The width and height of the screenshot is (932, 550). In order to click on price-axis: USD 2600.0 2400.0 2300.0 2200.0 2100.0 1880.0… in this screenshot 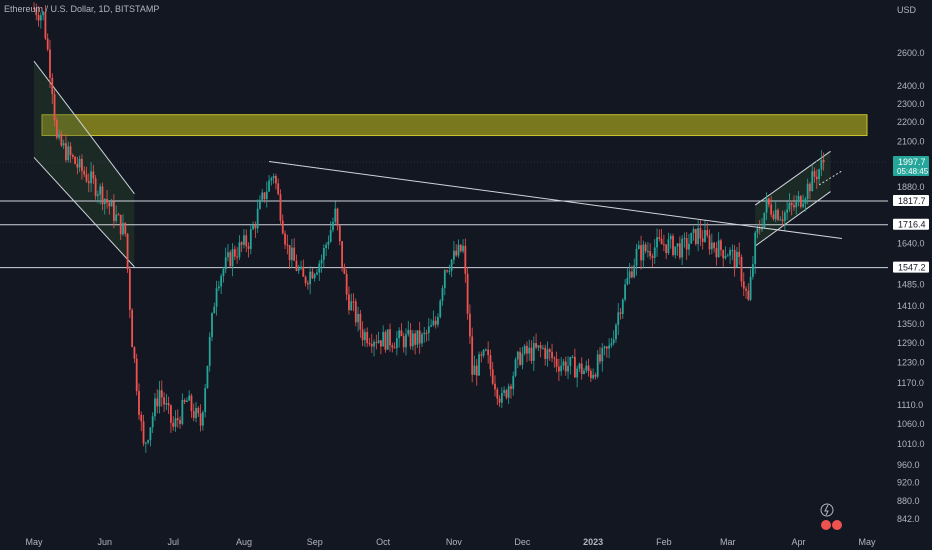, I will do `click(911, 264)`.